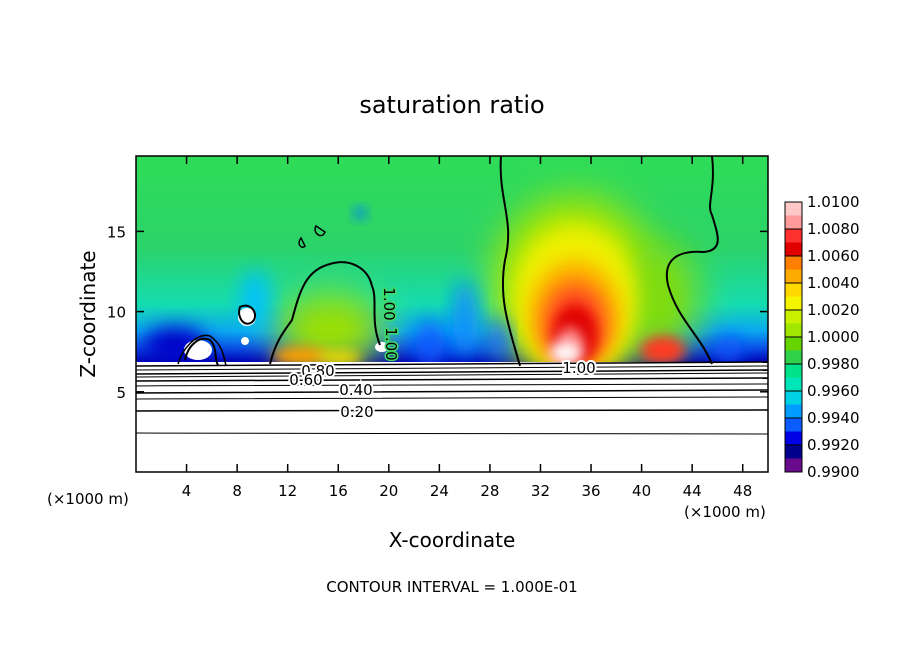 The image size is (904, 654). What do you see at coordinates (833, 445) in the screenshot?
I see `colorbar-label: 0.9920` at bounding box center [833, 445].